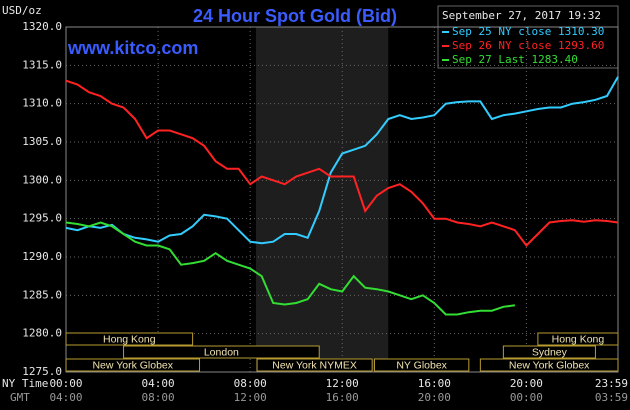 The image size is (630, 410). Describe the element at coordinates (526, 397) in the screenshot. I see `x2-tick-label: 00:00` at that location.